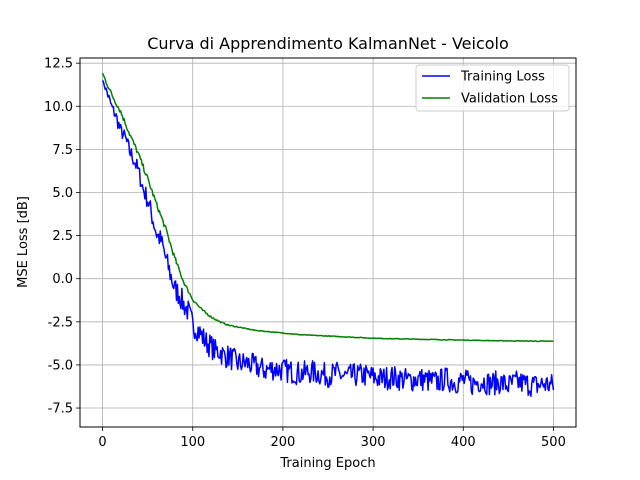  Describe the element at coordinates (62, 279) in the screenshot. I see `y-tick-label: 0.0` at that location.